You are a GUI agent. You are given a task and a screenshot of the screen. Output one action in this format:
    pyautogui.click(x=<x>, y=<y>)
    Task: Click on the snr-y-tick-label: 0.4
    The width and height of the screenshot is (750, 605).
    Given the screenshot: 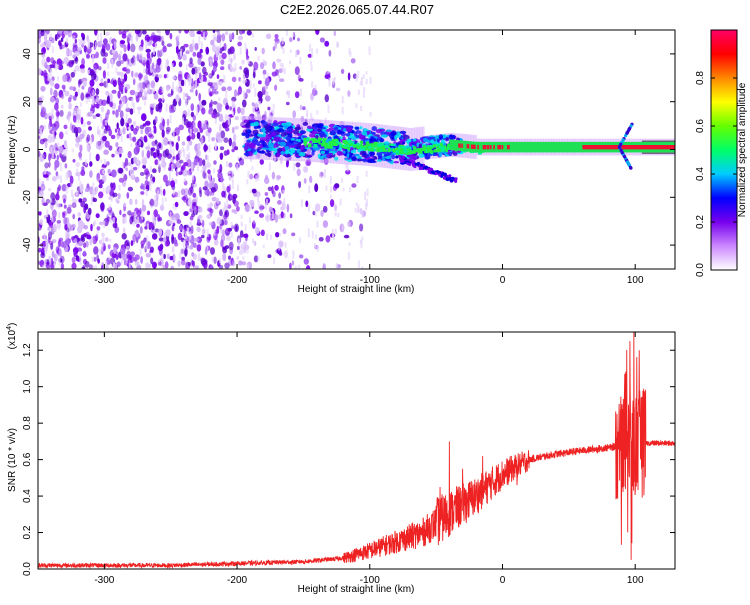 What is the action you would take?
    pyautogui.click(x=27, y=496)
    